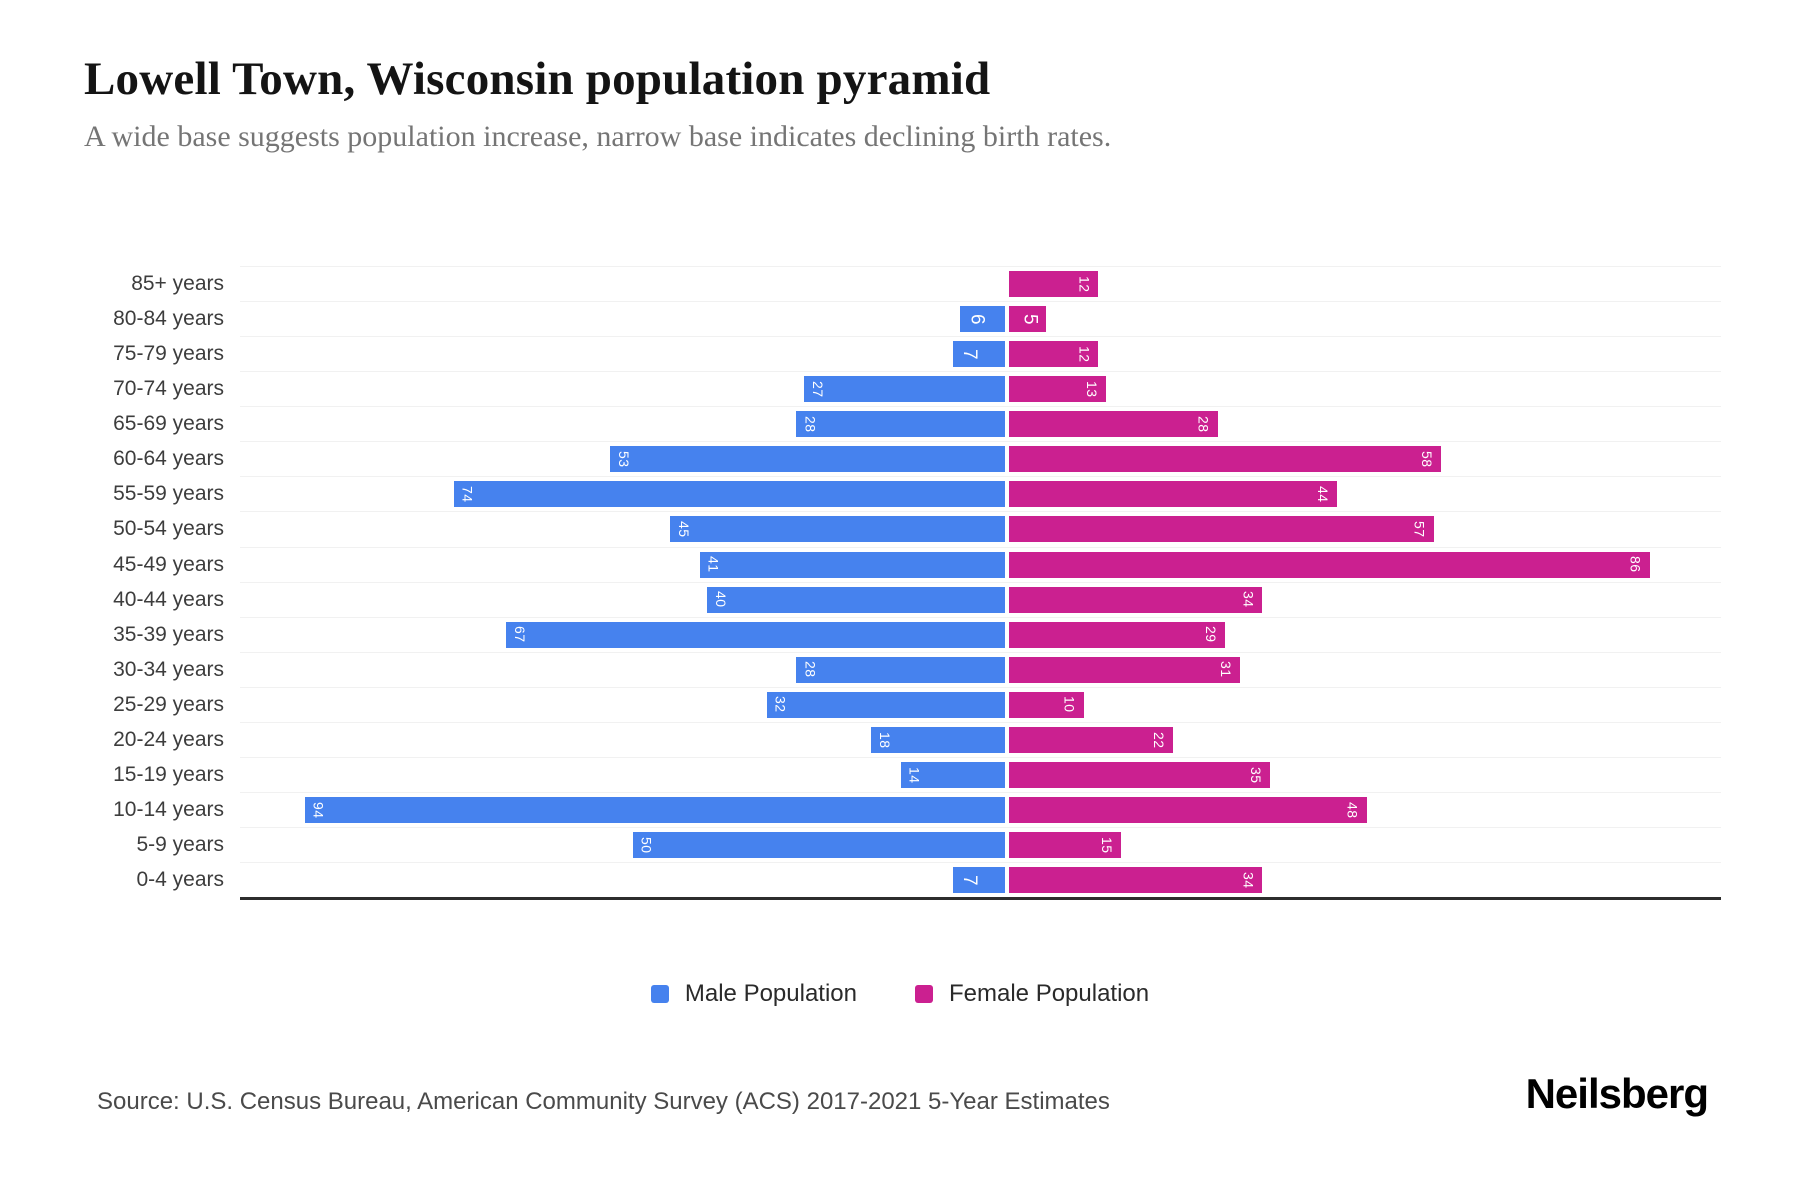 This screenshot has width=1800, height=1200. Describe the element at coordinates (318, 810) in the screenshot. I see `male-bar-value: 94` at that location.